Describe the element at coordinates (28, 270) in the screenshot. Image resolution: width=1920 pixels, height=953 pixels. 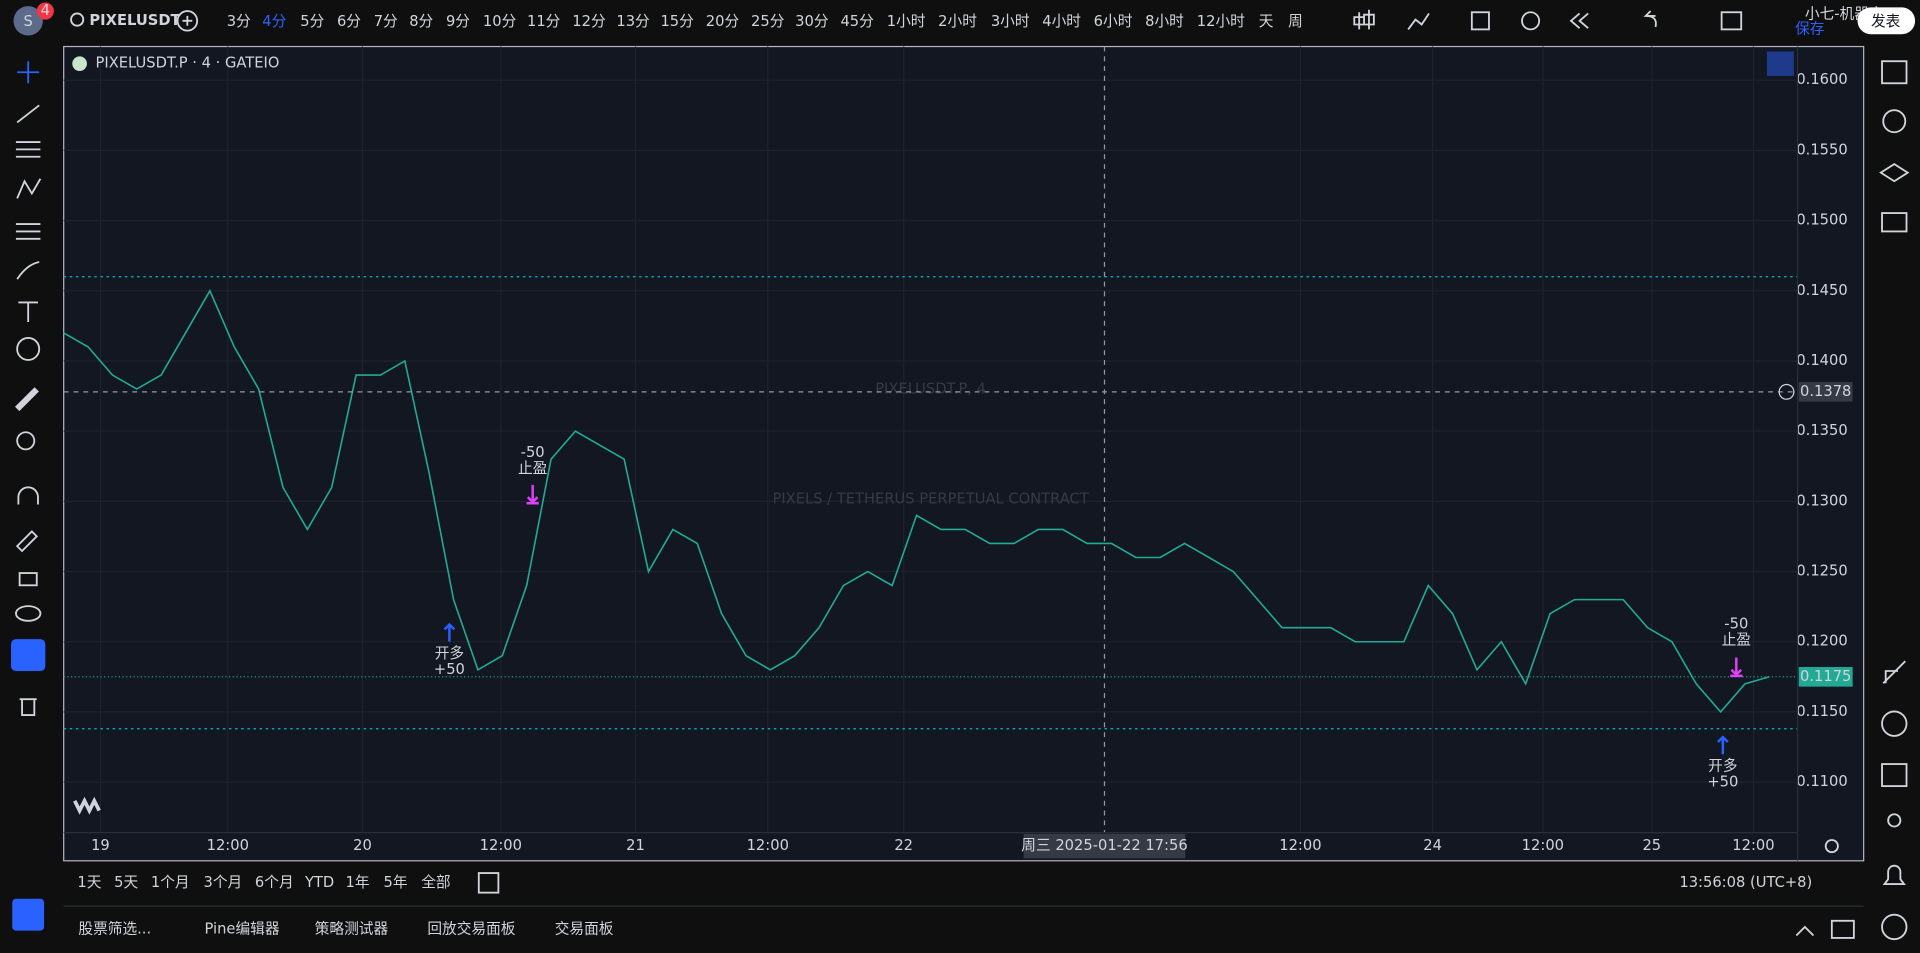
I see `brush-tool` at that location.